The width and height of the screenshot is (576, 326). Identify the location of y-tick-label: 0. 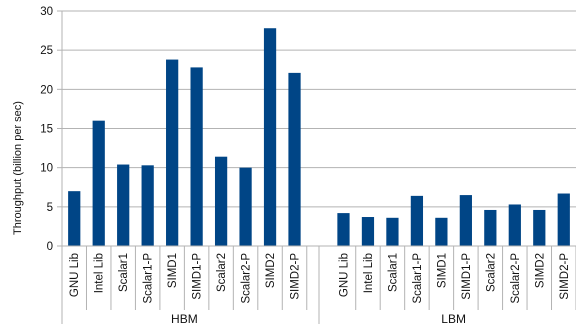
(50, 247).